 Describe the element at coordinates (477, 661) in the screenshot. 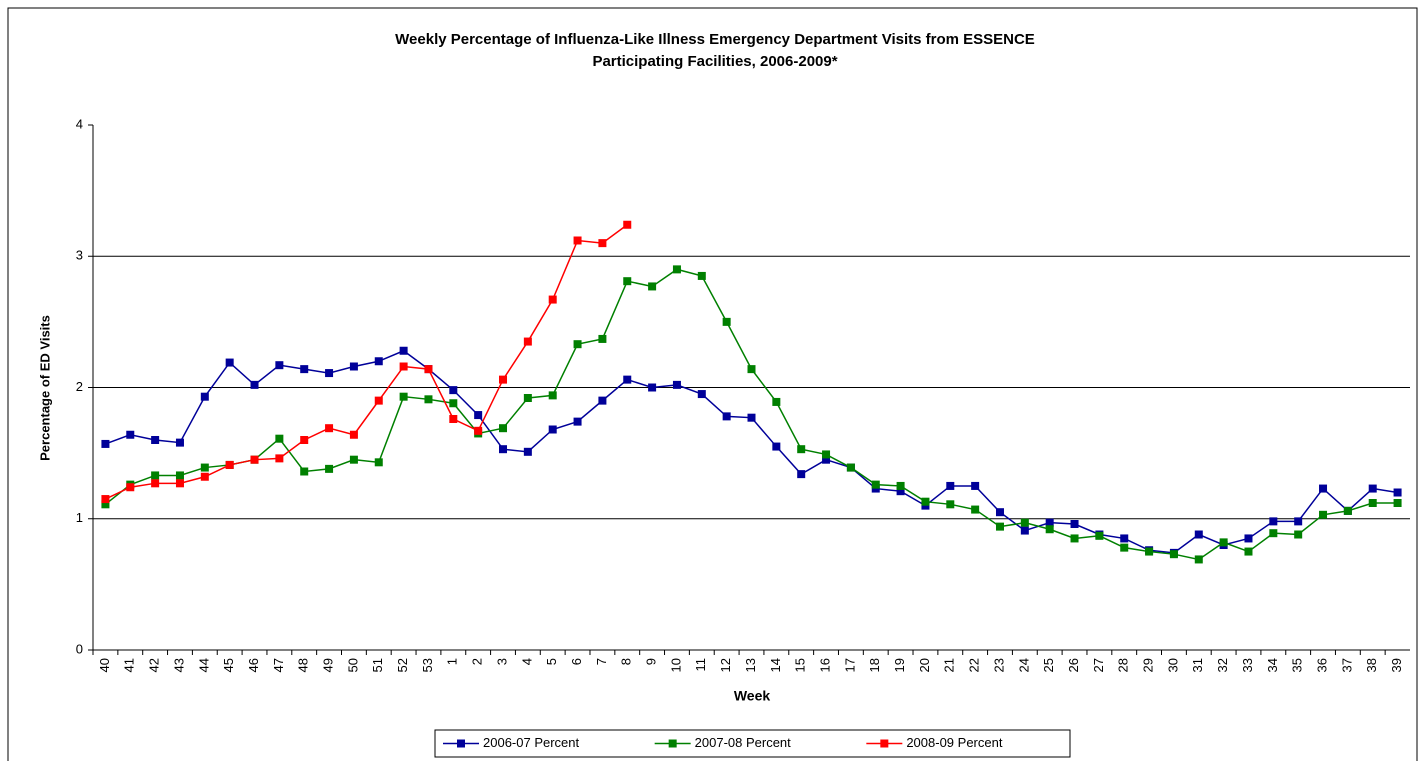

I see `x-tick-label: 2` at that location.